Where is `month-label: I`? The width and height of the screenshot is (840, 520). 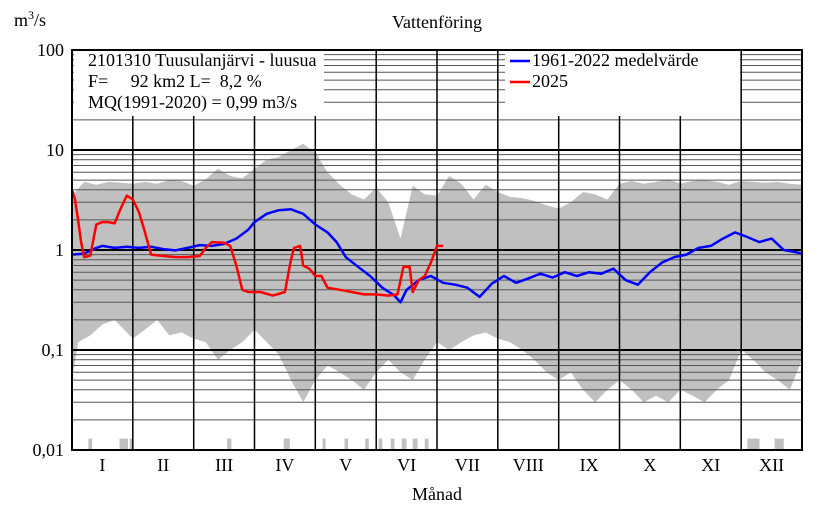 month-label: I is located at coordinates (102, 465).